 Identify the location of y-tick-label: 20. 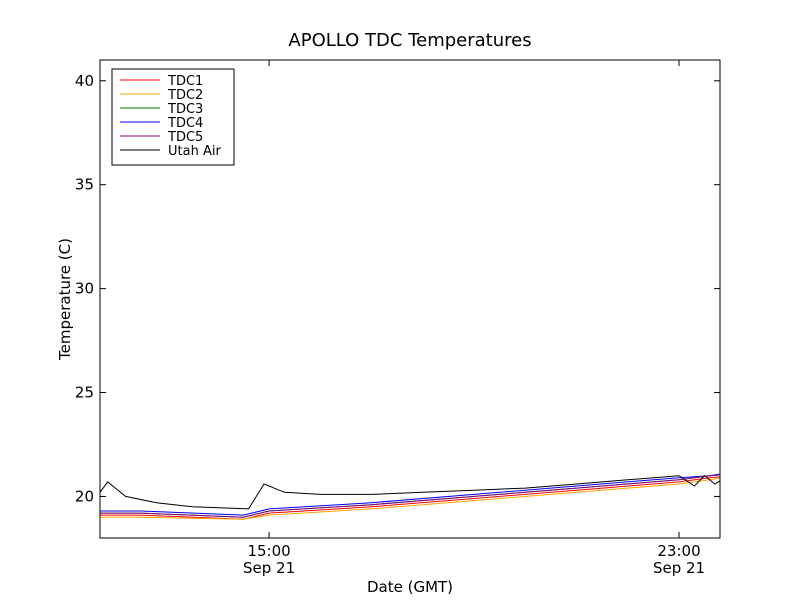
(84, 496).